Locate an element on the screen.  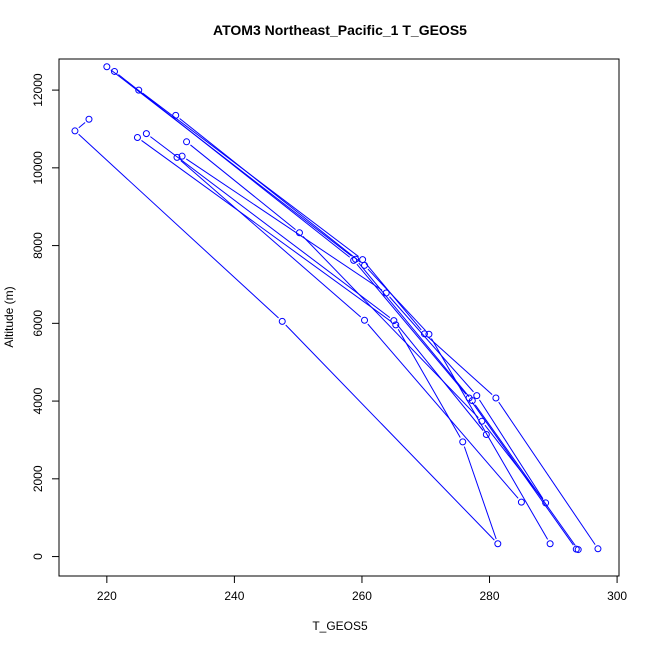
x-tick-label: 220 is located at coordinates (107, 596).